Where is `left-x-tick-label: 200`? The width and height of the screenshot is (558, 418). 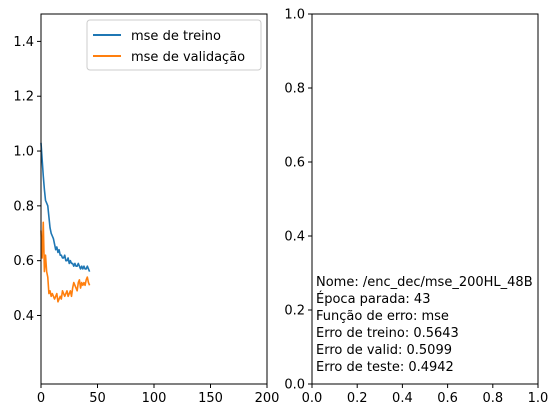
left-x-tick-label: 200 is located at coordinates (267, 398).